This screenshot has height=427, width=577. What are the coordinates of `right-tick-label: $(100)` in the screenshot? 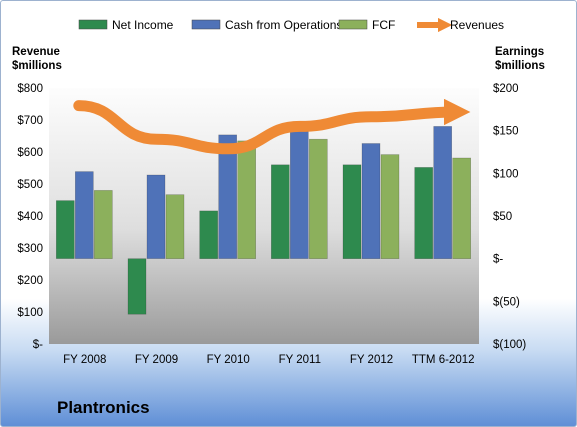 It's located at (509, 345).